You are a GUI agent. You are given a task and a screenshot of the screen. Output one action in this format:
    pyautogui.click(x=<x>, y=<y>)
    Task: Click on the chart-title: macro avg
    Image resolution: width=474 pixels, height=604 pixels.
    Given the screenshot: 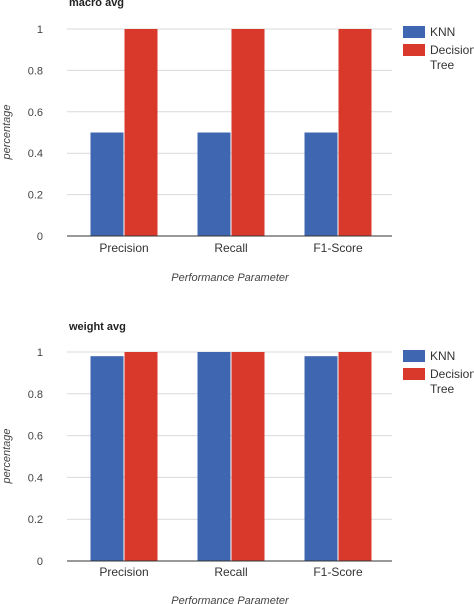 What is the action you would take?
    pyautogui.click(x=96, y=4)
    